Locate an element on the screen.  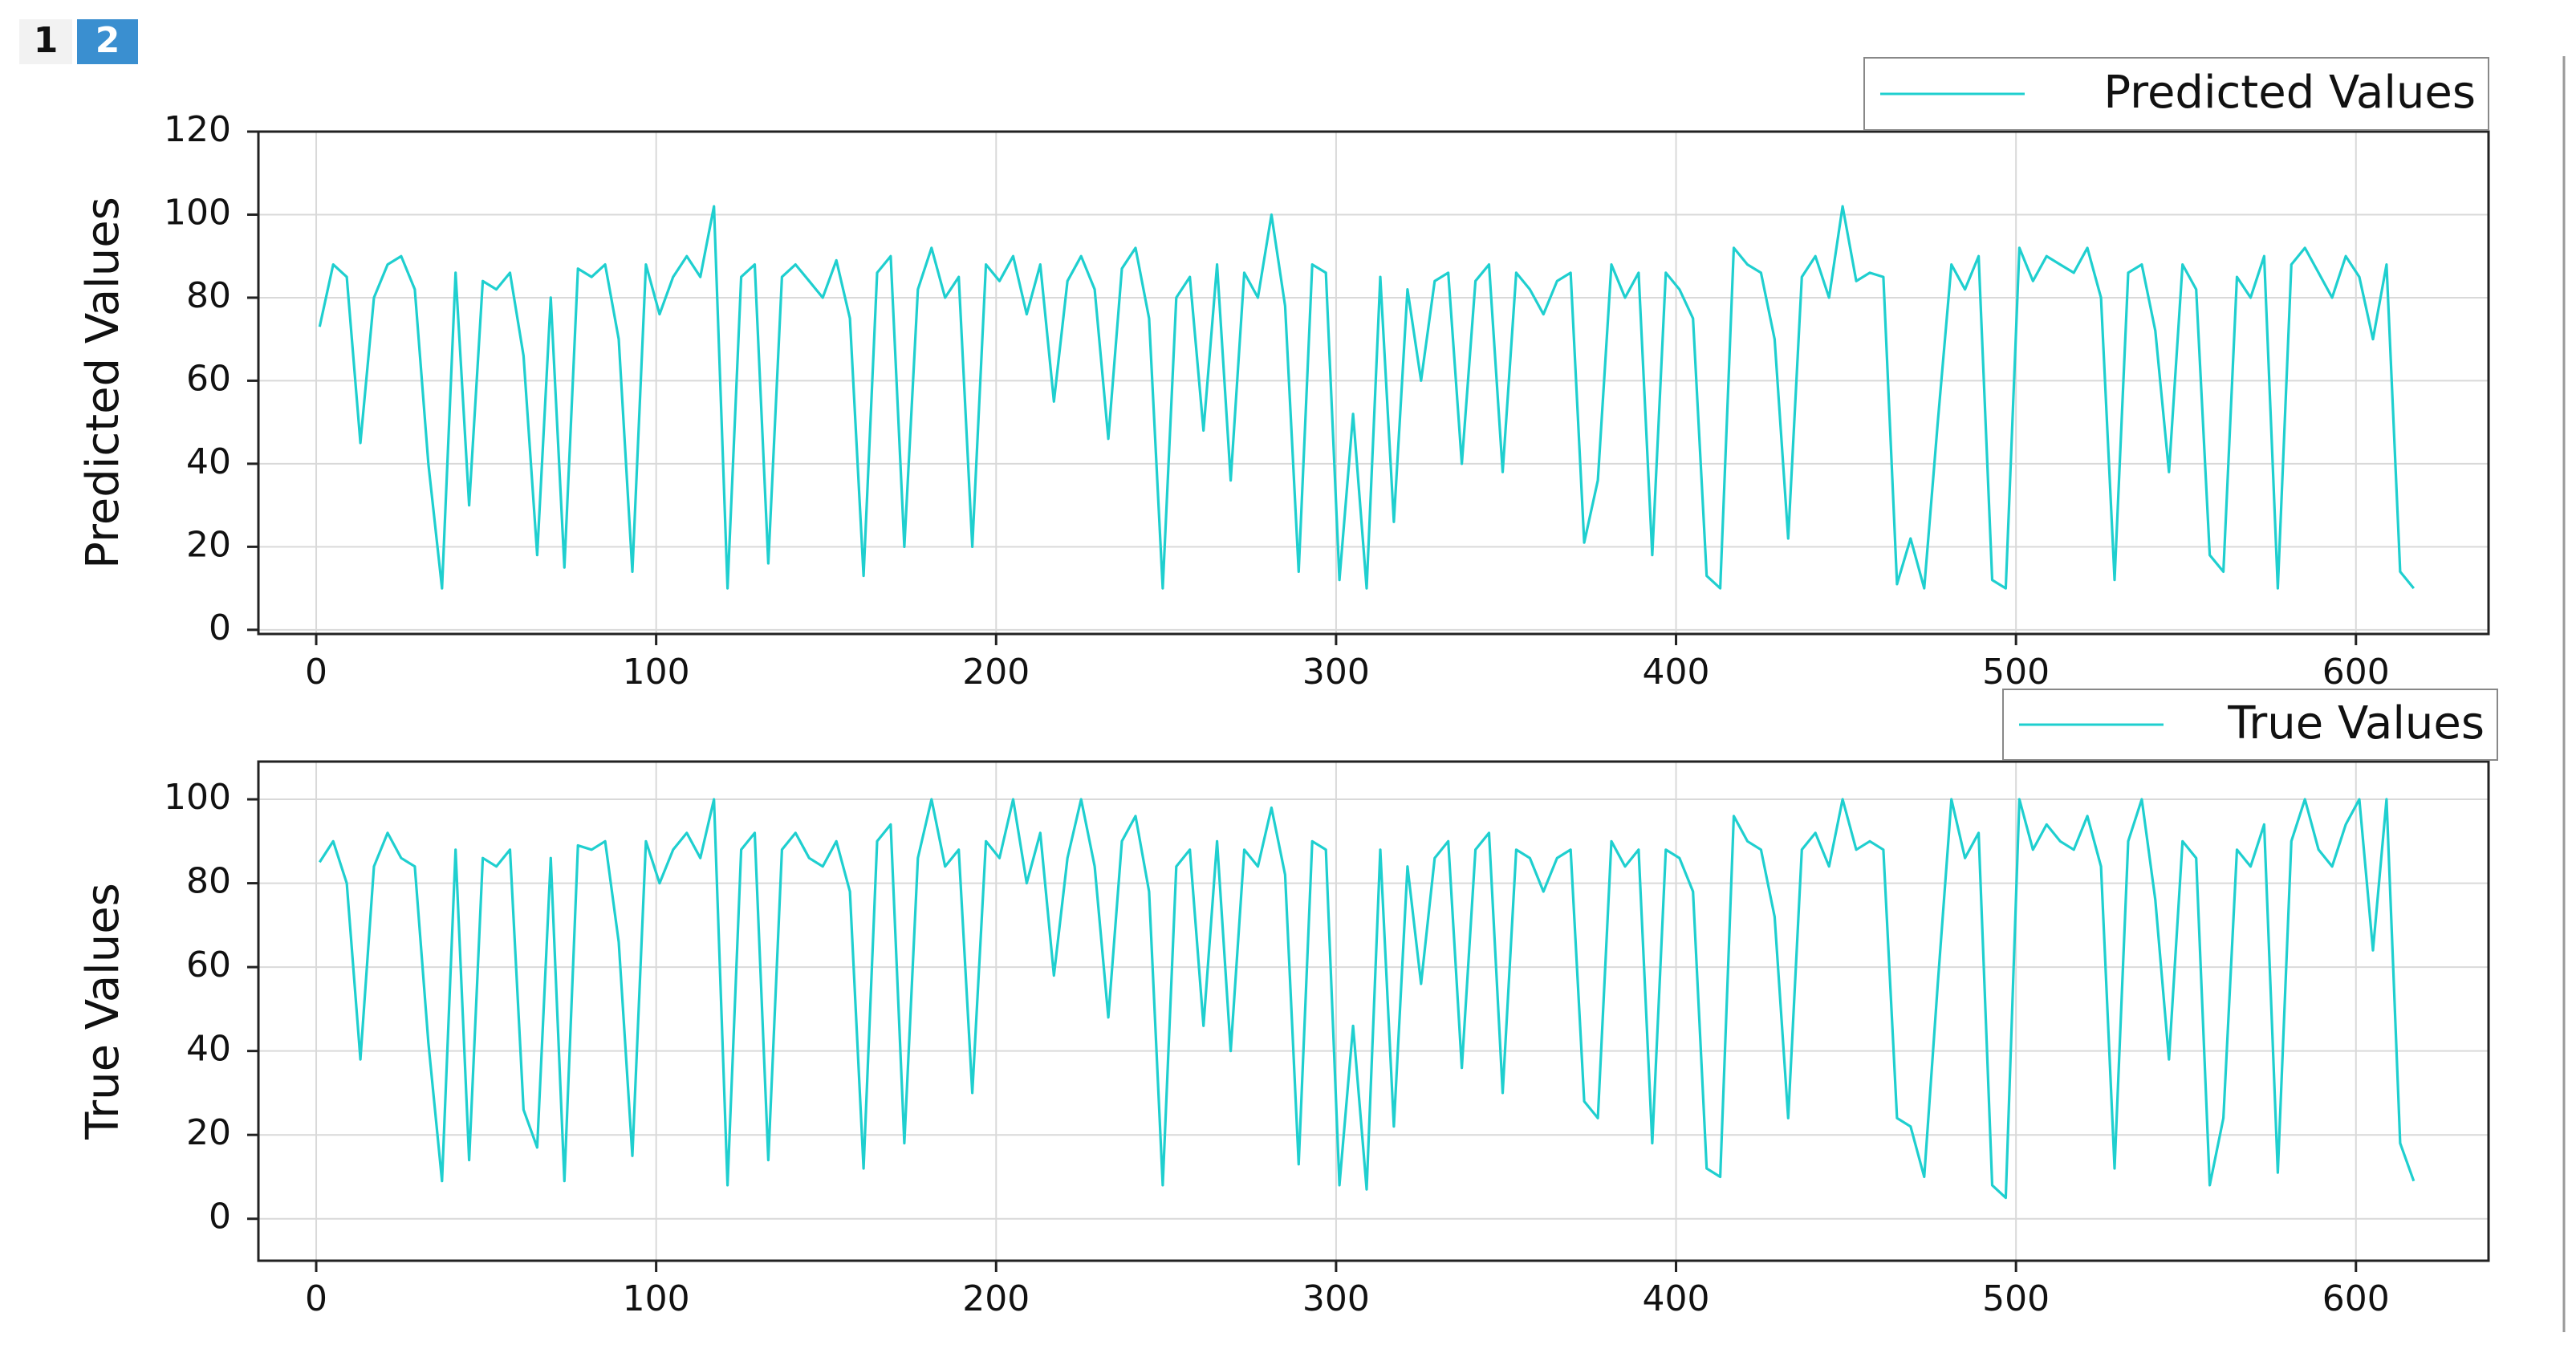
y-axis-title: Predicted Values is located at coordinates (103, 383).